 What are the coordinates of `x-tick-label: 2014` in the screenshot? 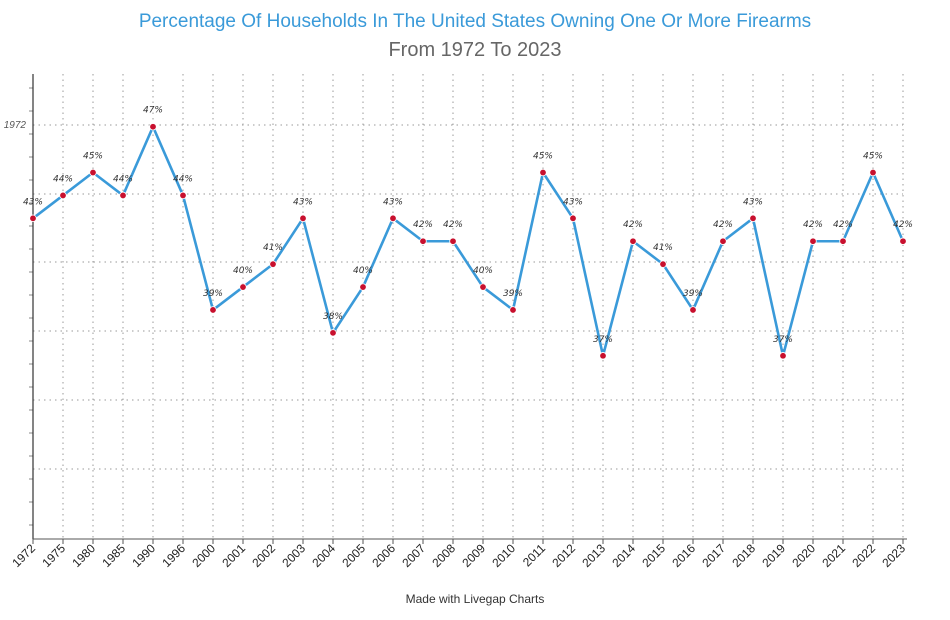 It's located at (623, 555).